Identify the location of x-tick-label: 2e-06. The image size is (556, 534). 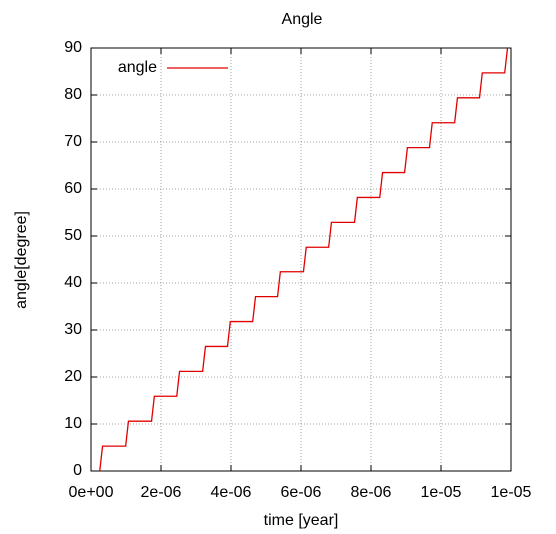
(161, 492).